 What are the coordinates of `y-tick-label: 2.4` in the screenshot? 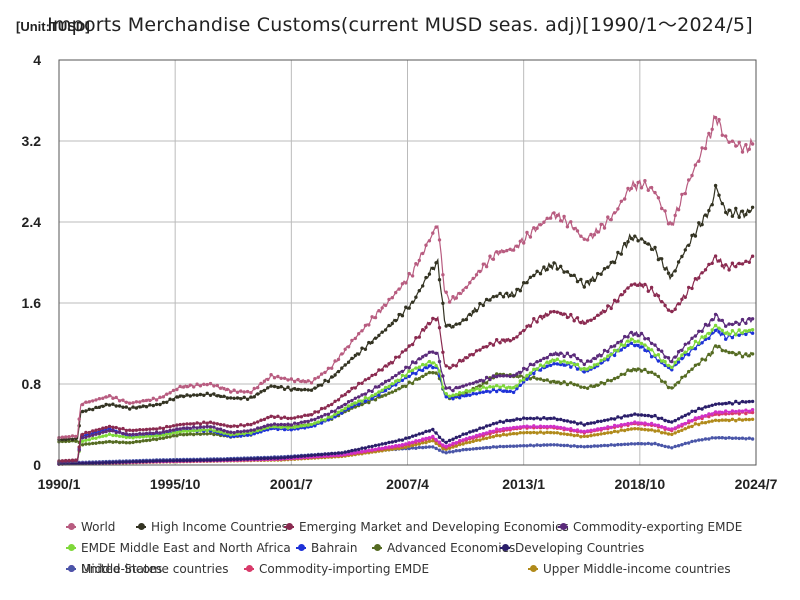 It's located at (32, 222).